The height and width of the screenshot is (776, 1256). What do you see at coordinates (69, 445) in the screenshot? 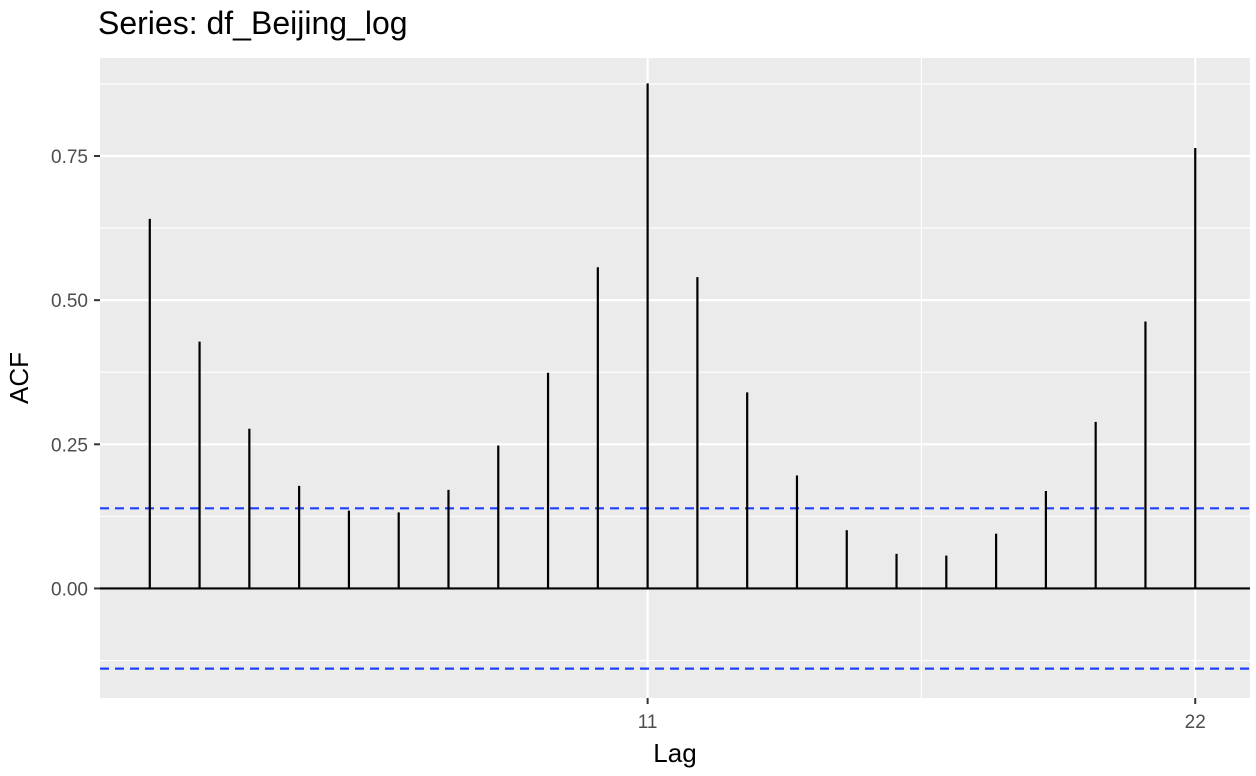
I see `y-tick-label: 0.25` at bounding box center [69, 445].